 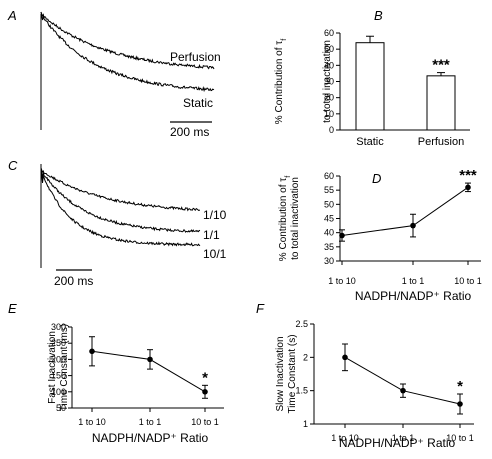 I want to click on panel-a: A Perfusion Static 200 ms, so click(x=114, y=73).